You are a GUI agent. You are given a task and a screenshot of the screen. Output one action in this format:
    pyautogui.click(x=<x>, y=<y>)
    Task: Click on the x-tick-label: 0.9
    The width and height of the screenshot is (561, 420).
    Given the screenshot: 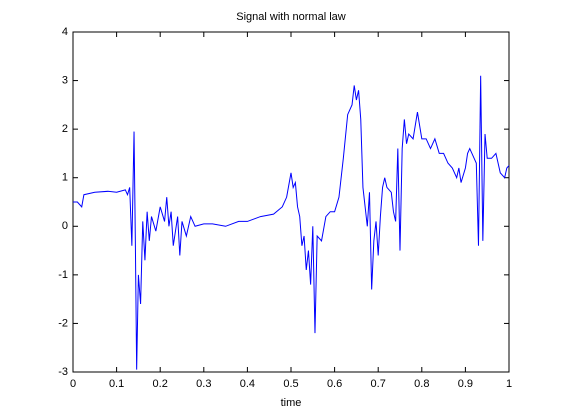 What is the action you would take?
    pyautogui.click(x=465, y=384)
    